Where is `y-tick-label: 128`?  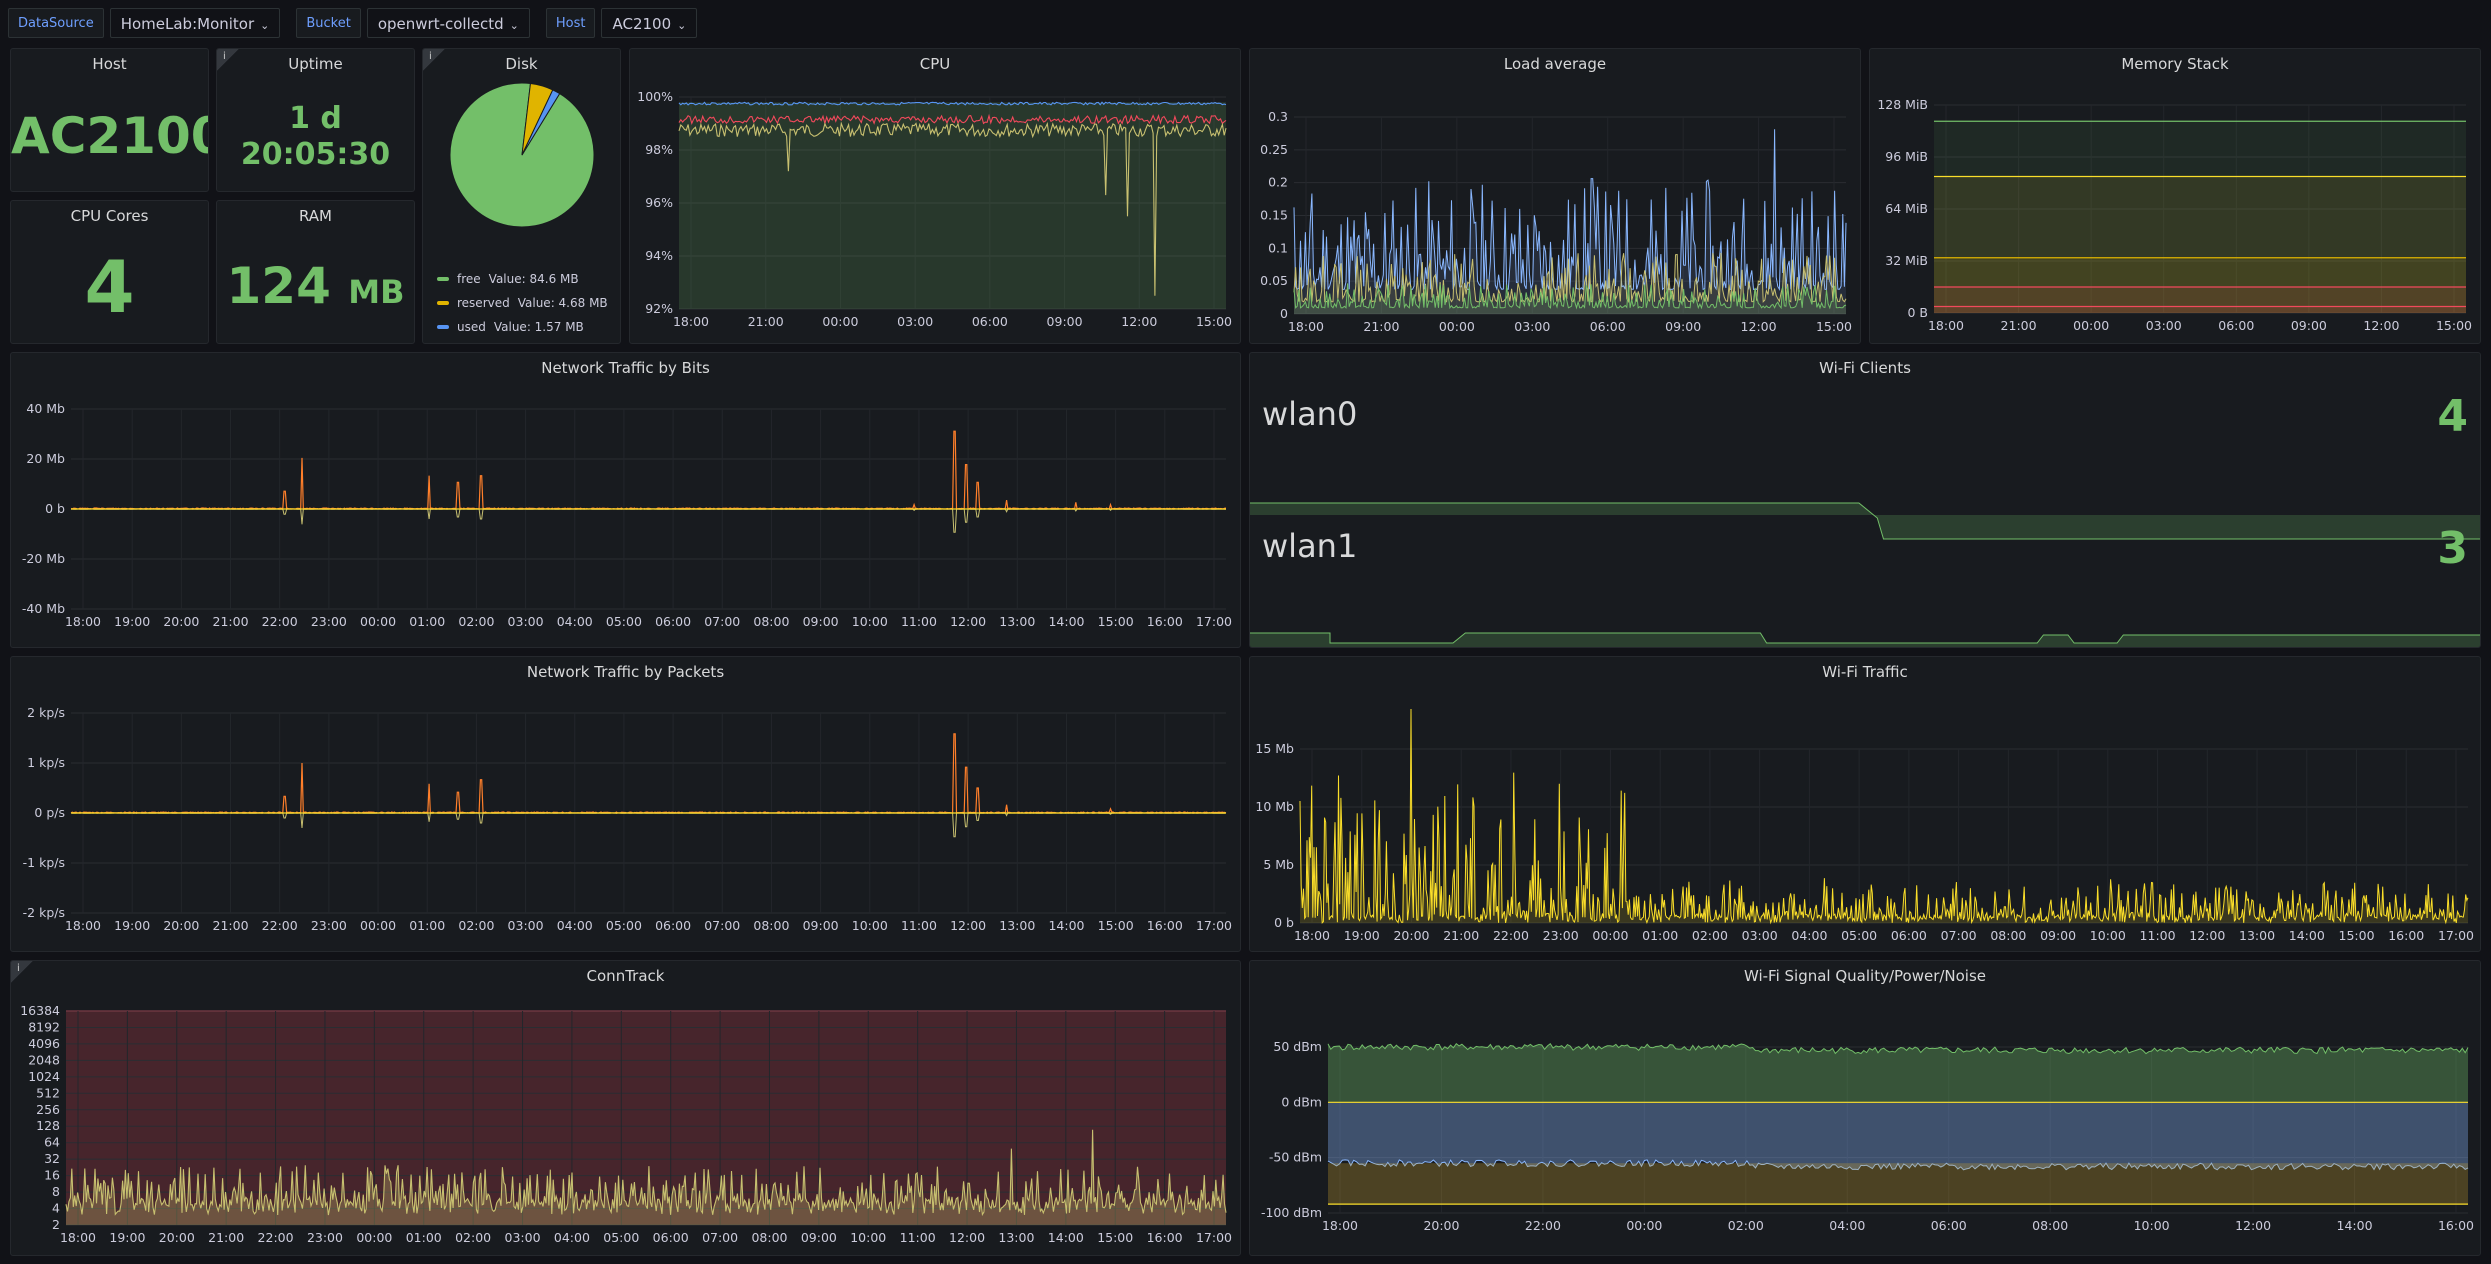 y-tick-label: 128 is located at coordinates (48, 1125).